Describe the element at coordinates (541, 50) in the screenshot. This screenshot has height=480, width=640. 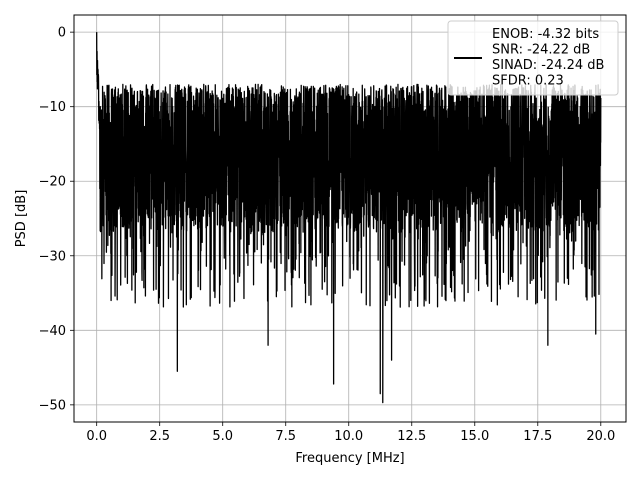
I see `legend-snr: SNR: -24.22 dB` at that location.